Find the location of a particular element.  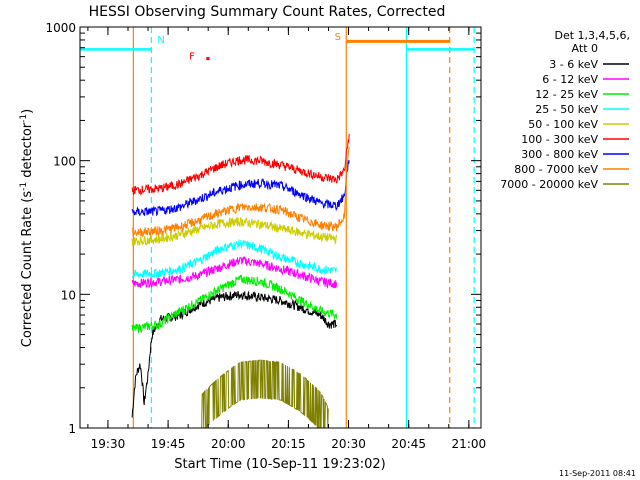

x-tick-label-6: 21:00 is located at coordinates (469, 444).